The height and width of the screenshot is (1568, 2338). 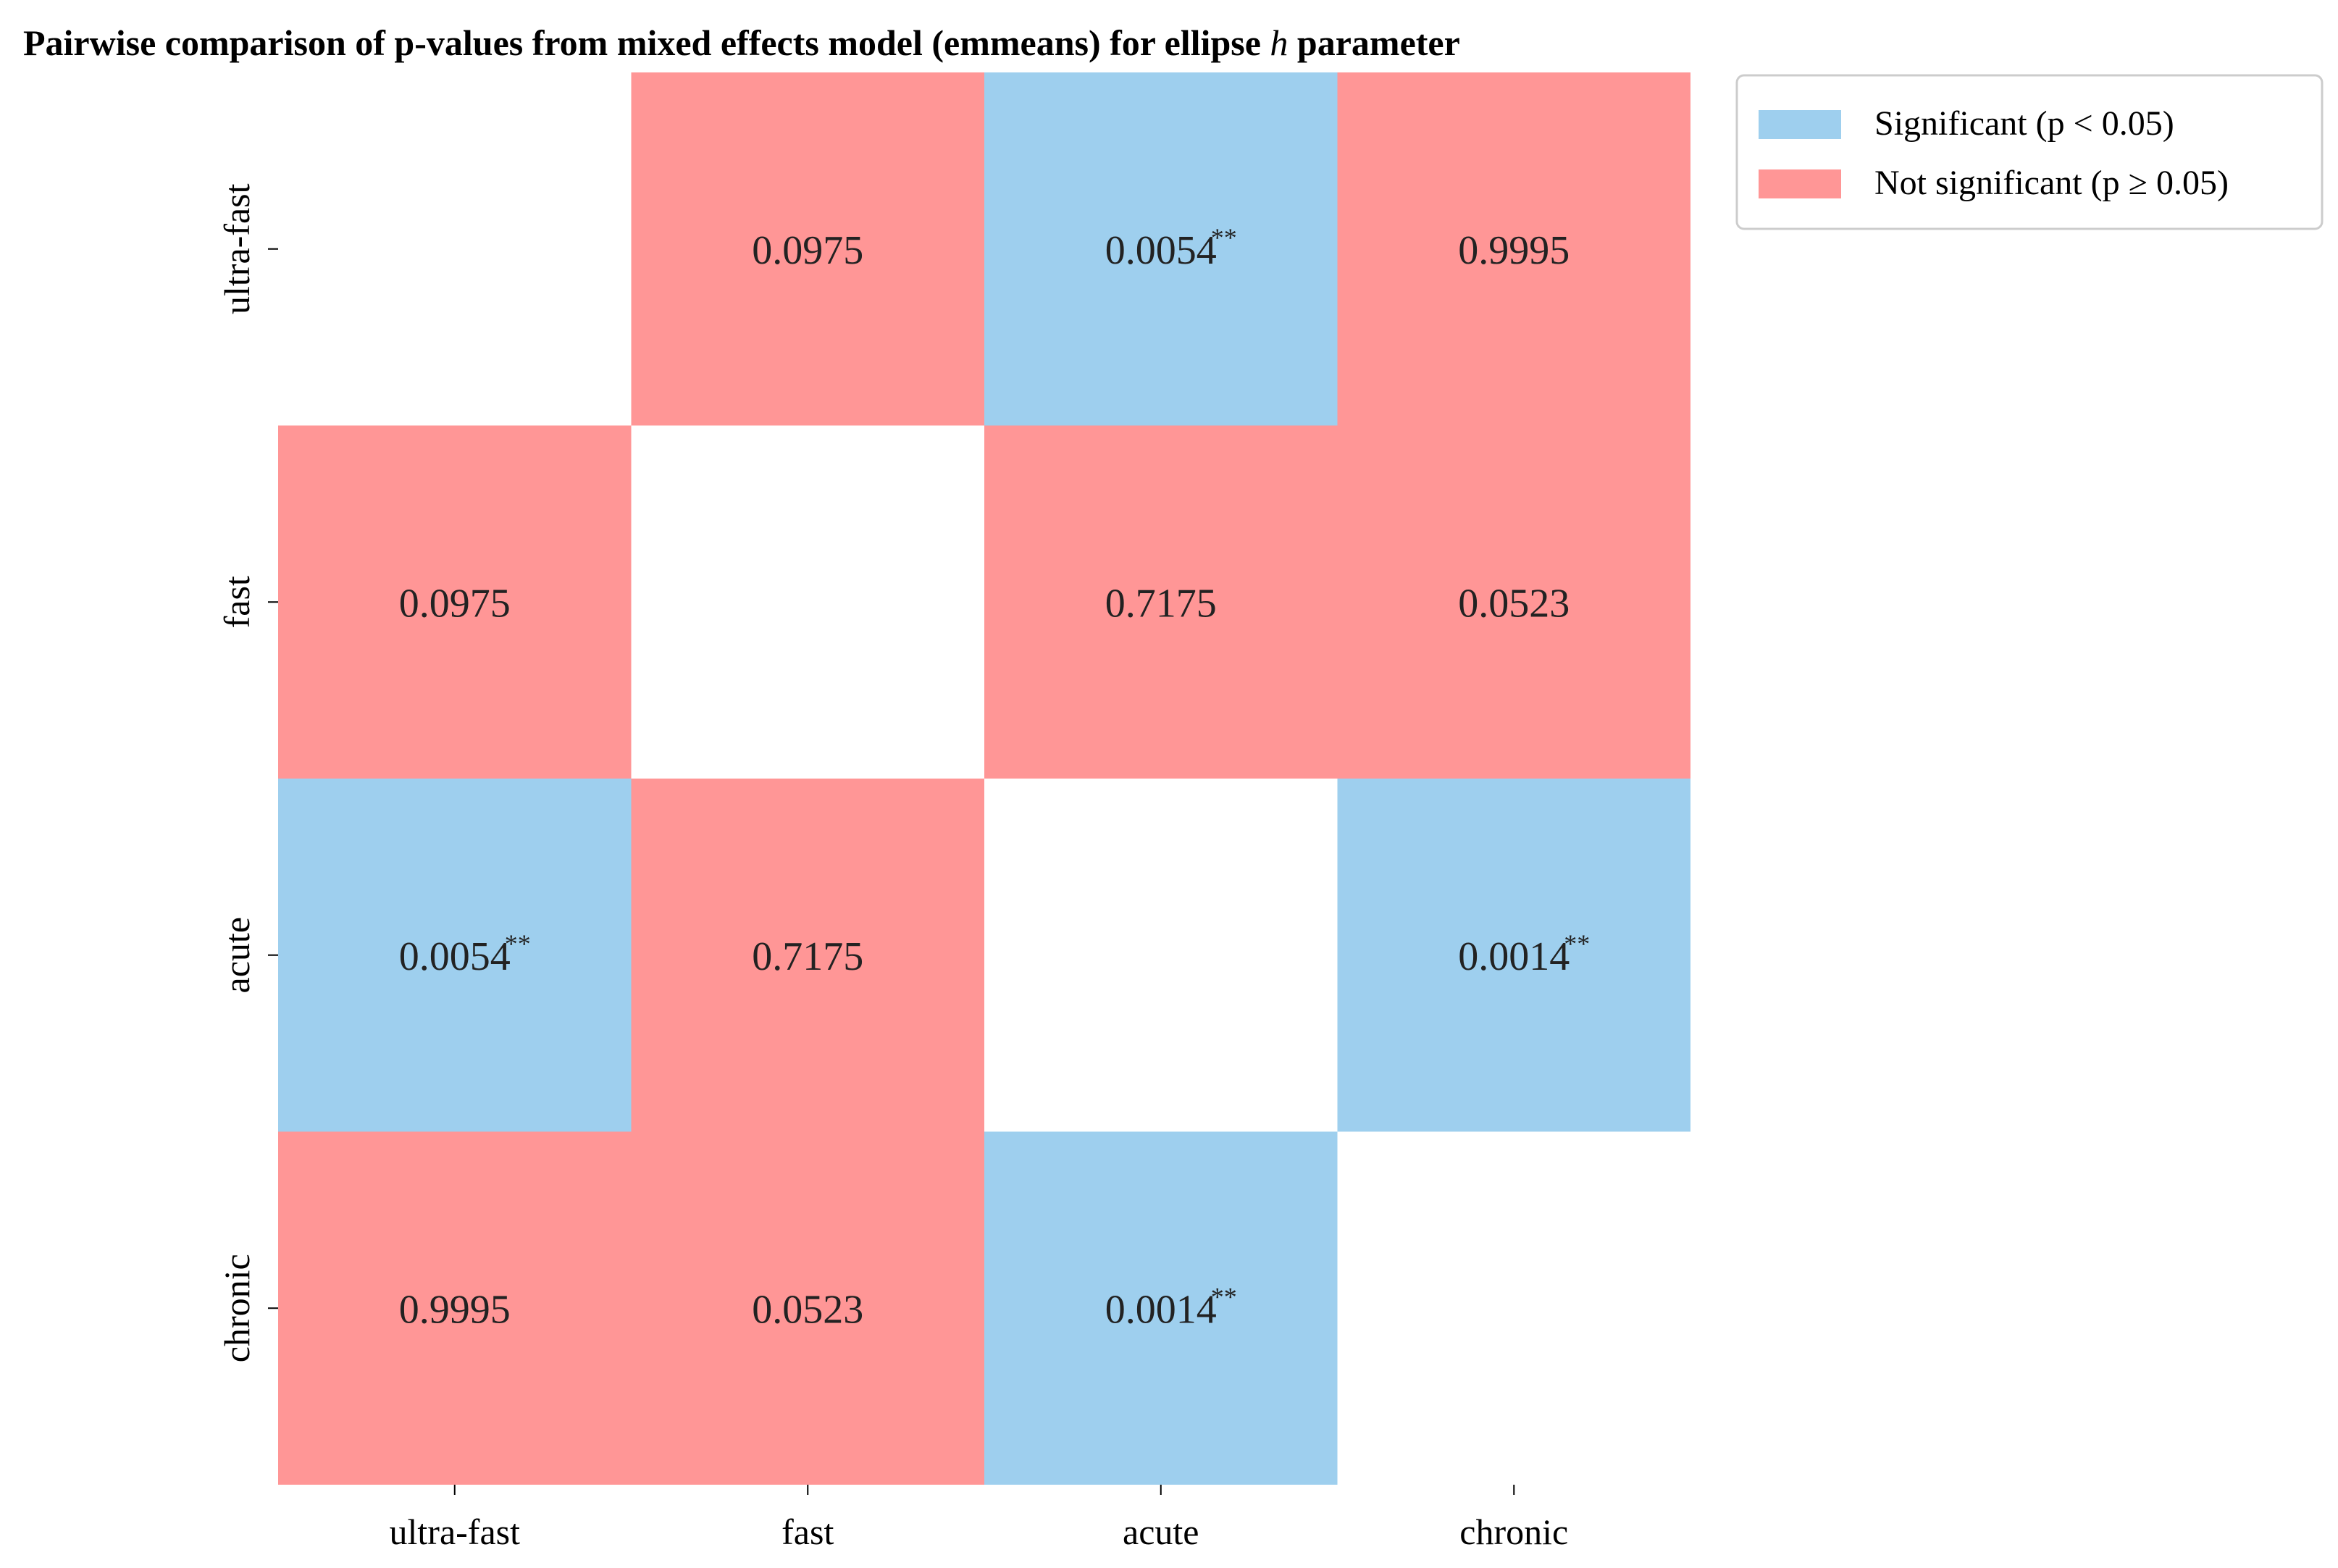 I want to click on y-tick-label: ultra-fast, so click(x=237, y=248).